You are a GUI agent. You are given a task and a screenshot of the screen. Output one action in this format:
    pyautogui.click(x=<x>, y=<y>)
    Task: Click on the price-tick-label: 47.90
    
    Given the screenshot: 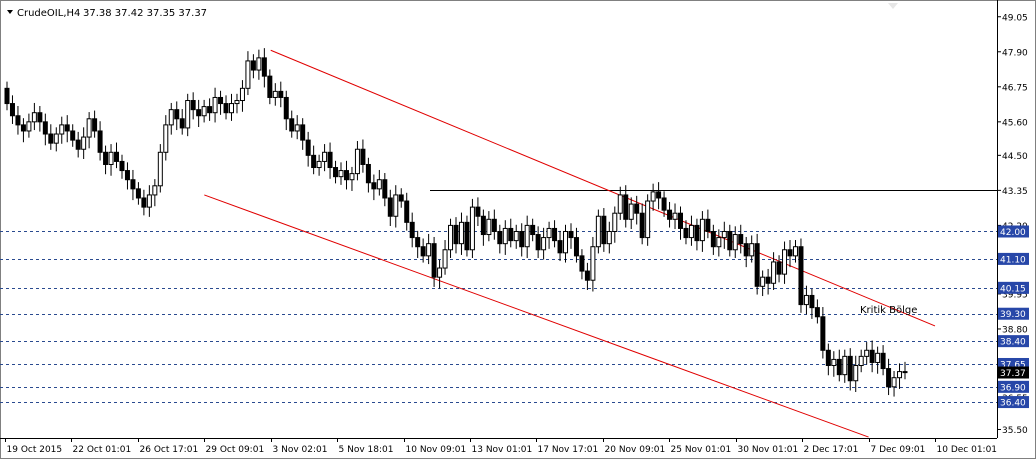 What is the action you would take?
    pyautogui.click(x=1015, y=53)
    